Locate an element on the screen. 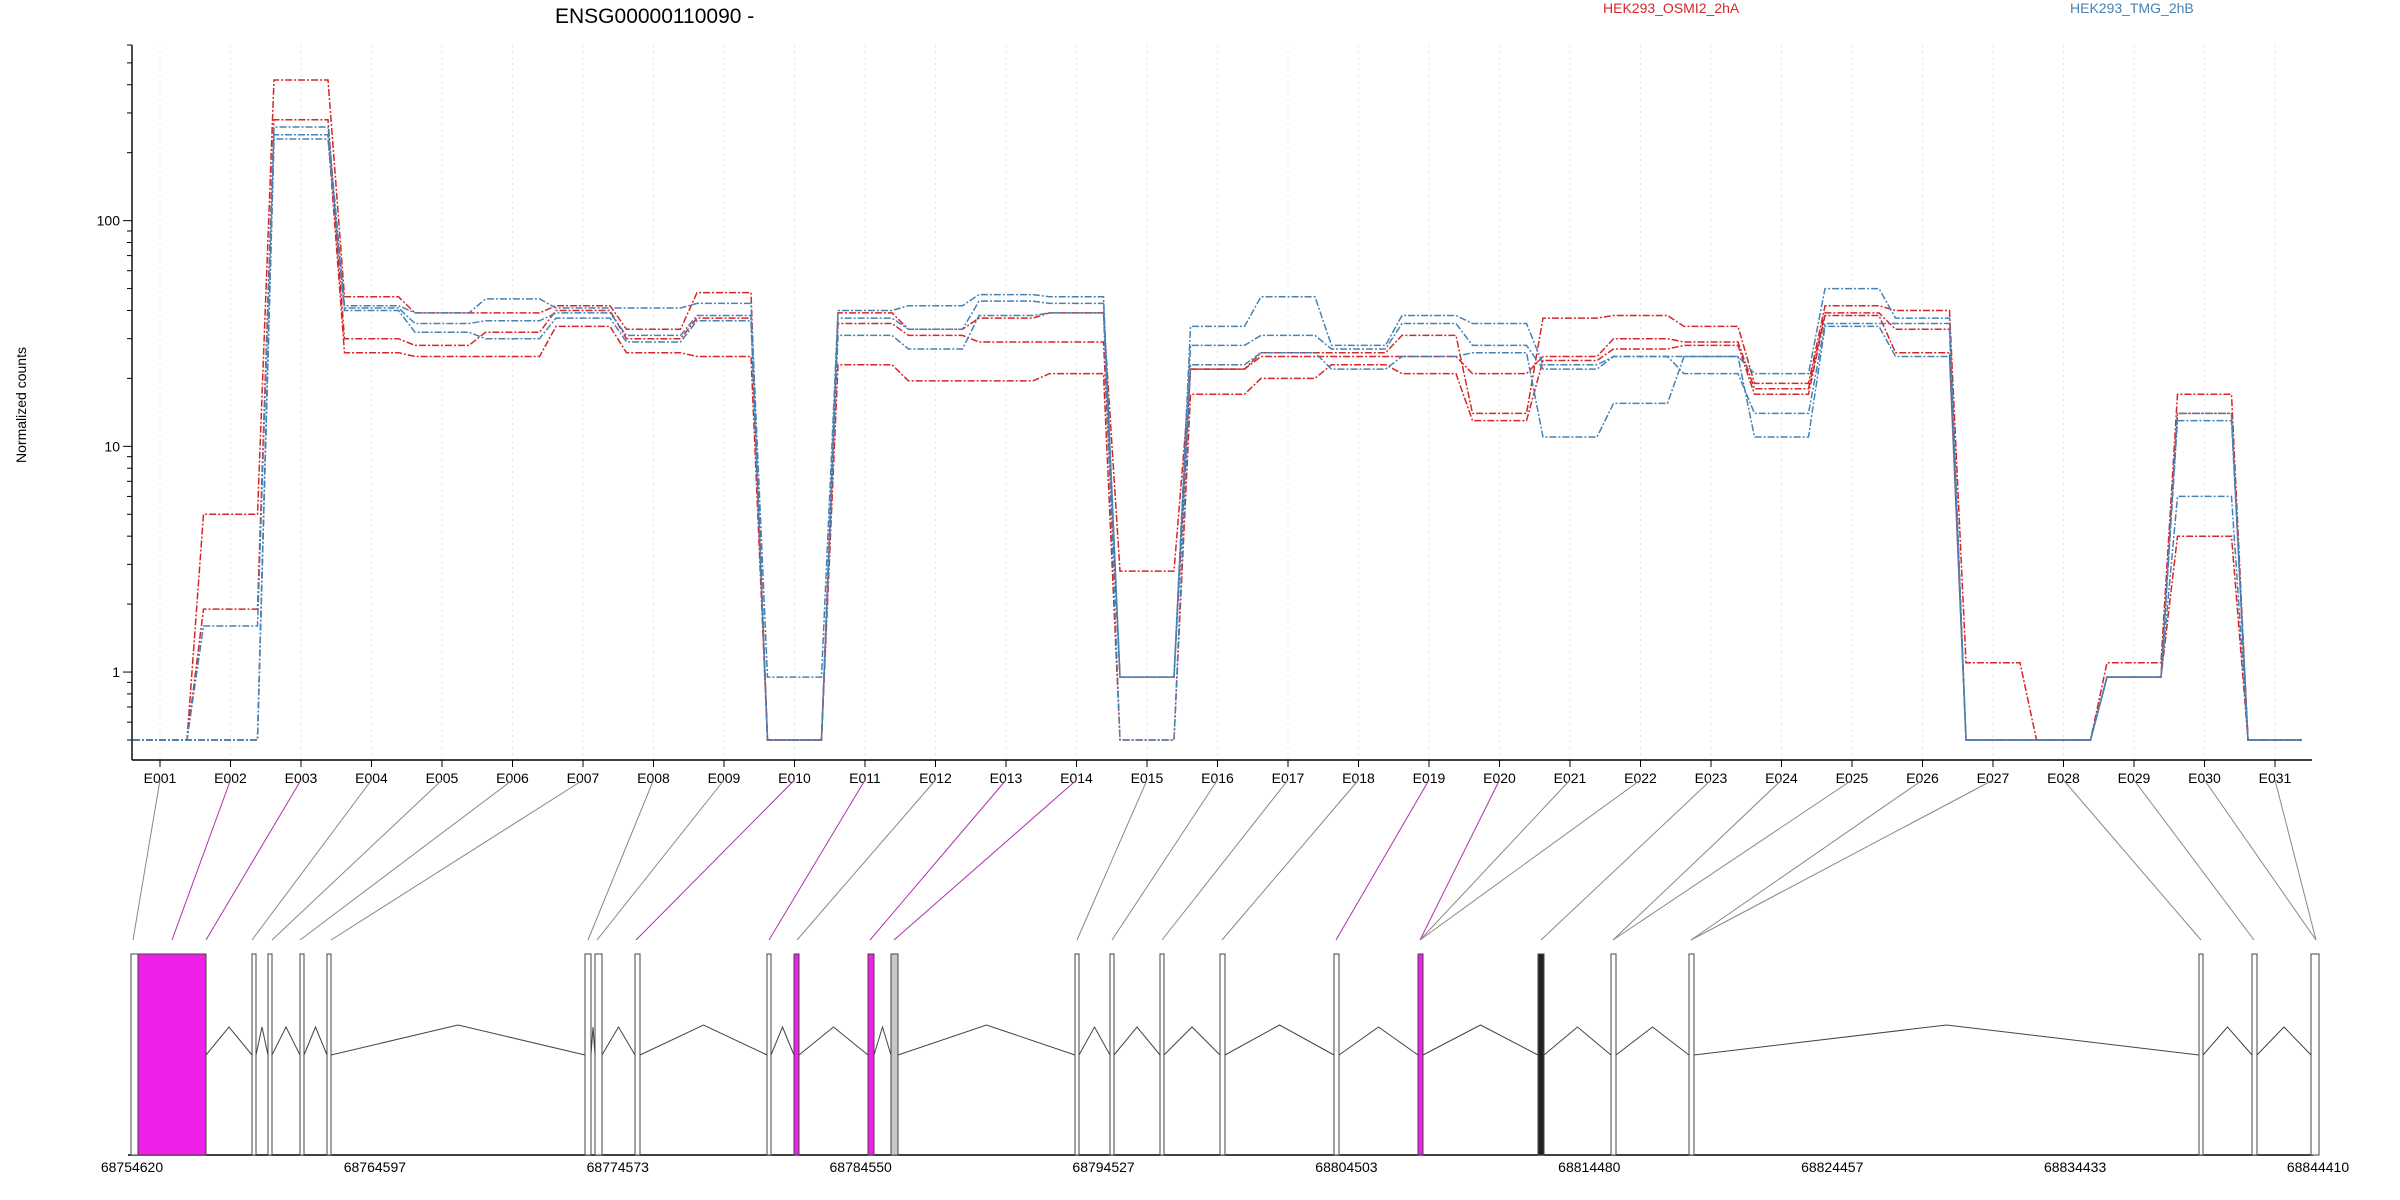 This screenshot has height=1200, width=2400. x-tick-label-e016: E016 is located at coordinates (1217, 778).